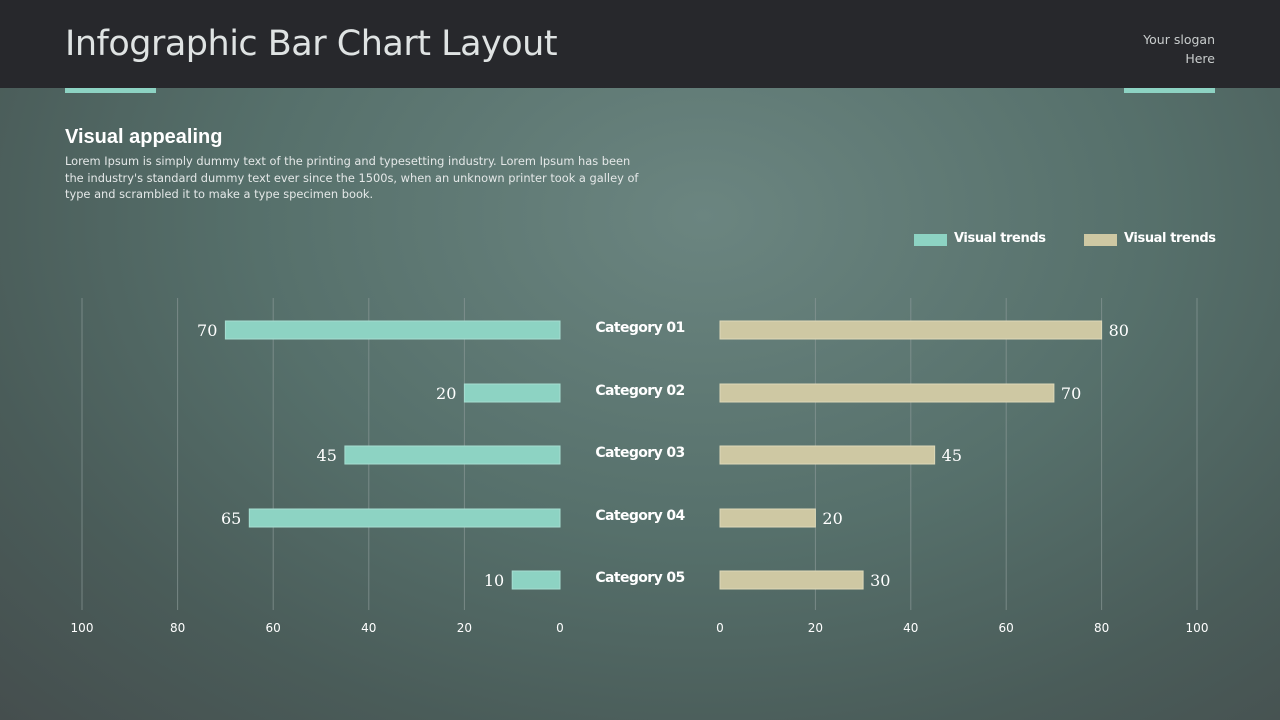 The height and width of the screenshot is (720, 1280). Describe the element at coordinates (144, 137) in the screenshot. I see `section-heading: Visual appealing` at that location.